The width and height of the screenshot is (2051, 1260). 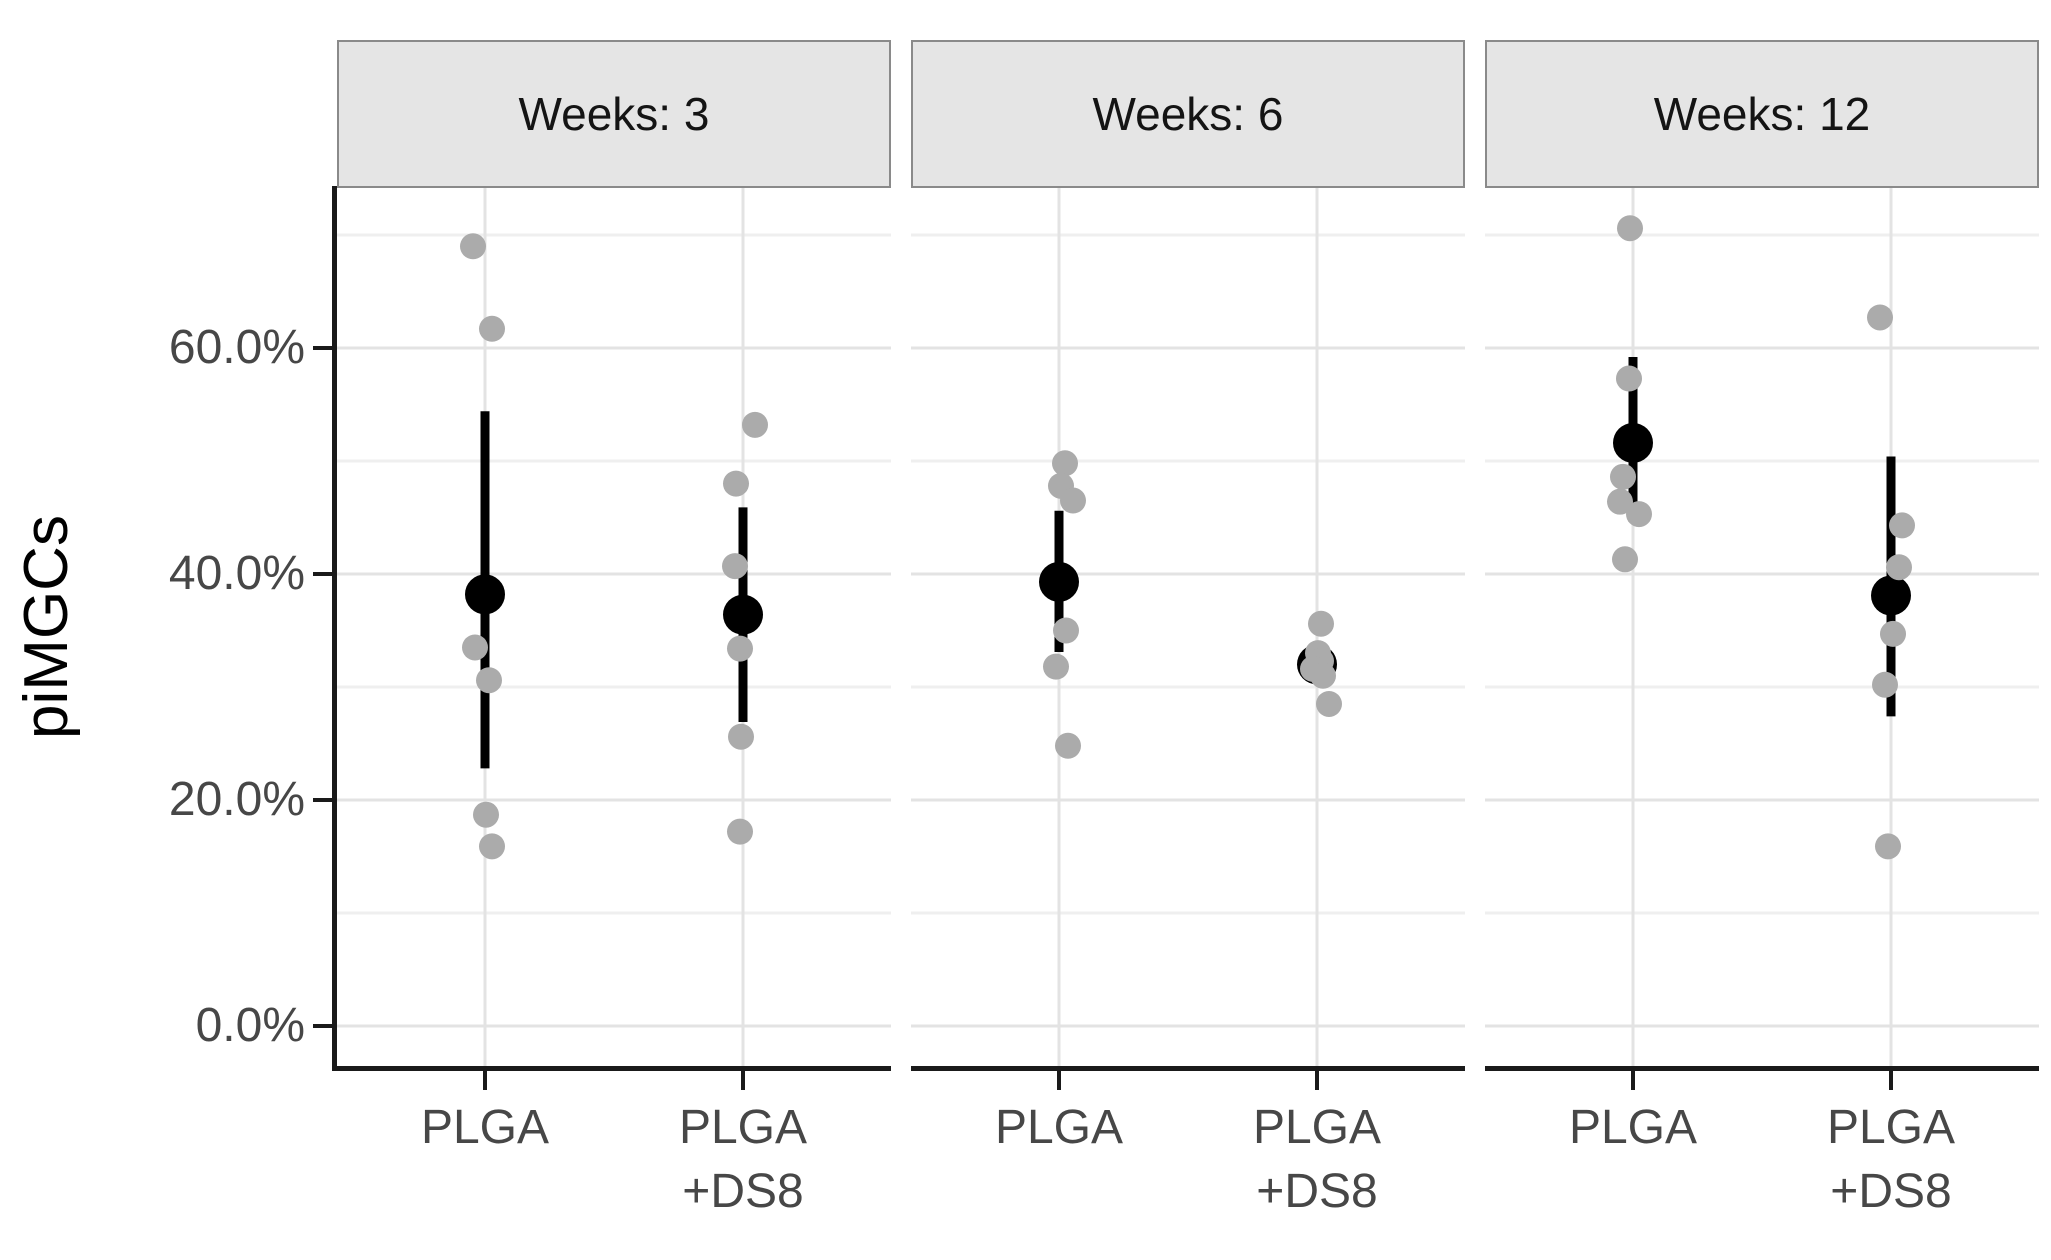 I want to click on strip-label: Weeks: 6, so click(x=1188, y=114).